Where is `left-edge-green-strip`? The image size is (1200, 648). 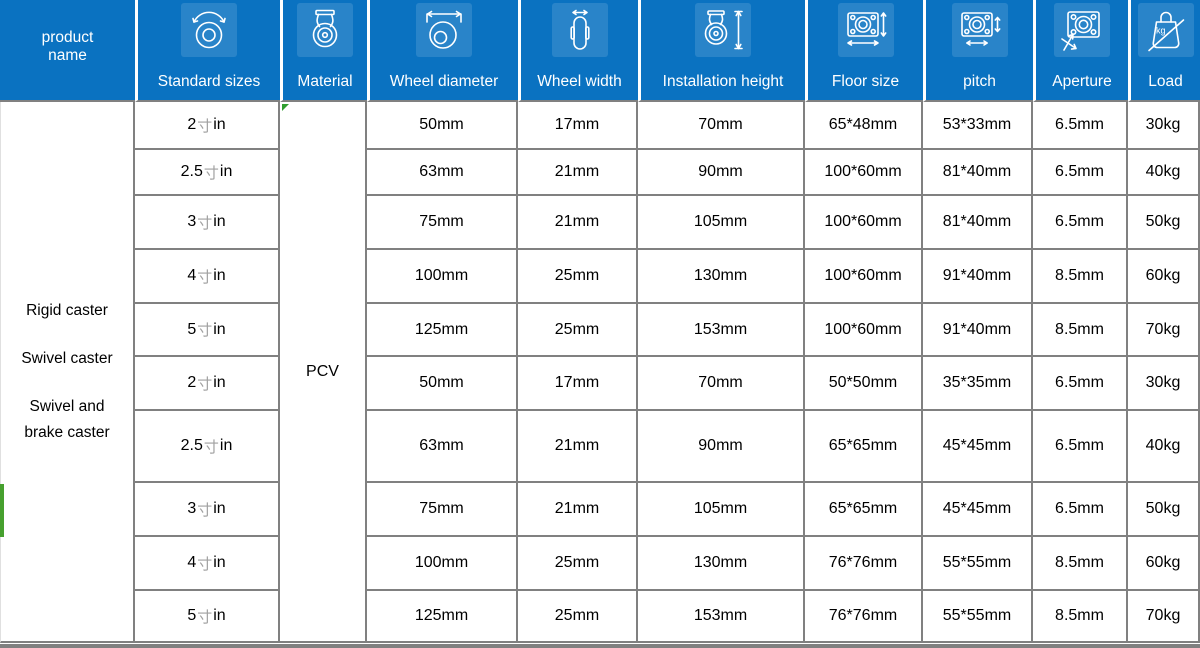
left-edge-green-strip is located at coordinates (2, 510).